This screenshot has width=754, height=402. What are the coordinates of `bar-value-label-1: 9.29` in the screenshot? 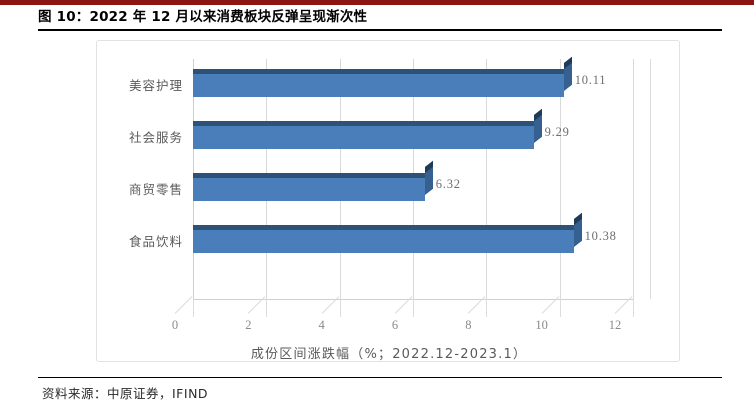 It's located at (557, 132).